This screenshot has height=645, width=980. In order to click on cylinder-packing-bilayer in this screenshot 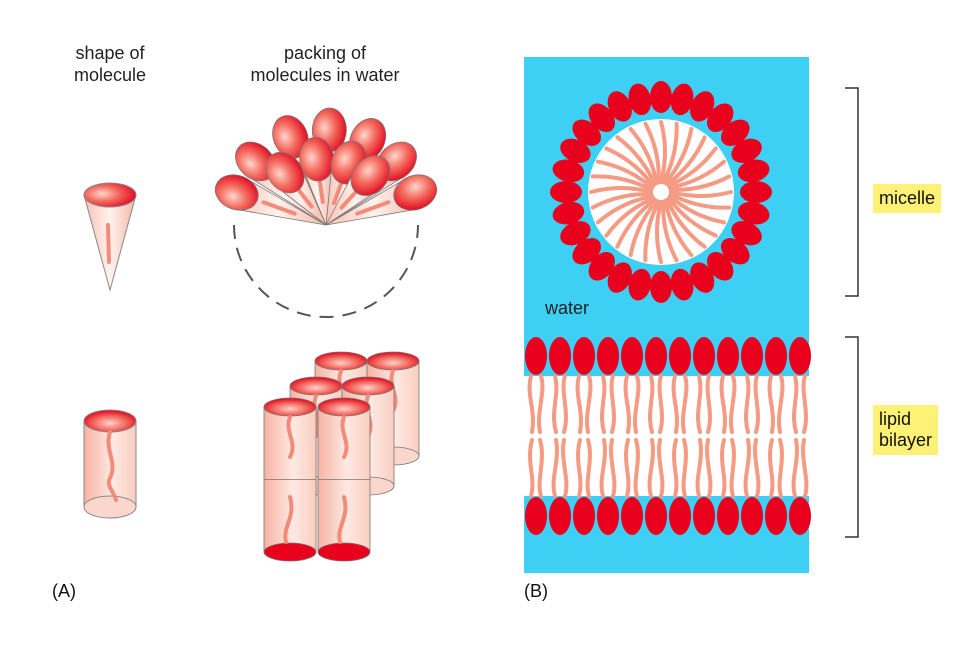, I will do `click(341, 456)`.